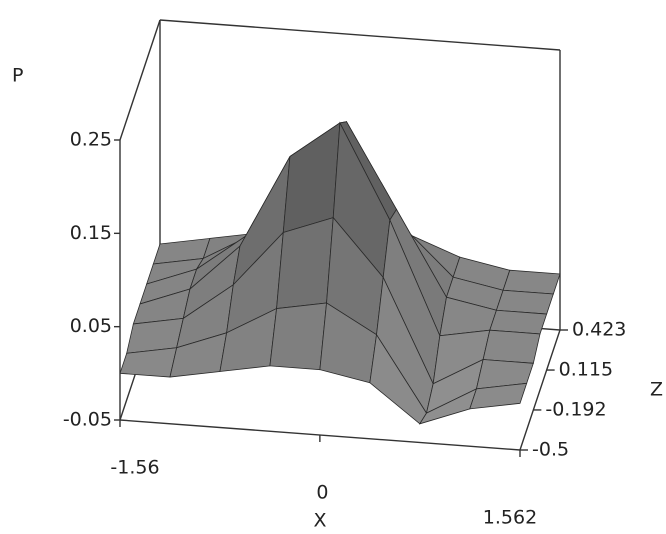 This screenshot has height=534, width=666. I want to click on y-axis-label: P, so click(17, 76).